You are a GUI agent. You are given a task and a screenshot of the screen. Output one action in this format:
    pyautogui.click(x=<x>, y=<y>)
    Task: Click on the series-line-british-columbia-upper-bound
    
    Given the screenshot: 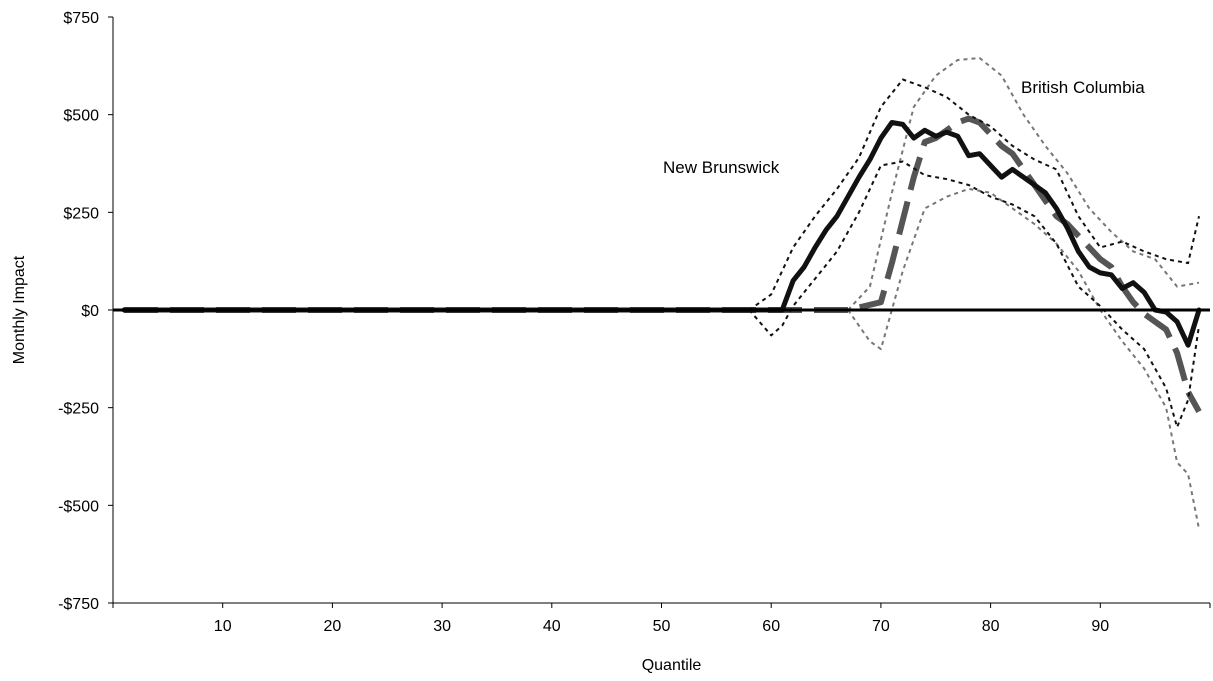 What is the action you would take?
    pyautogui.click(x=1023, y=184)
    